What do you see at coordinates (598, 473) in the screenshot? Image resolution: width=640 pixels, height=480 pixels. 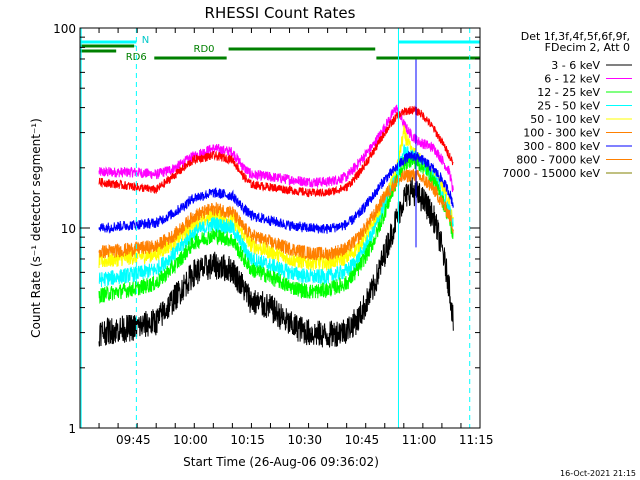 I see `timestamp: 16-Oct-2021 21:15` at bounding box center [598, 473].